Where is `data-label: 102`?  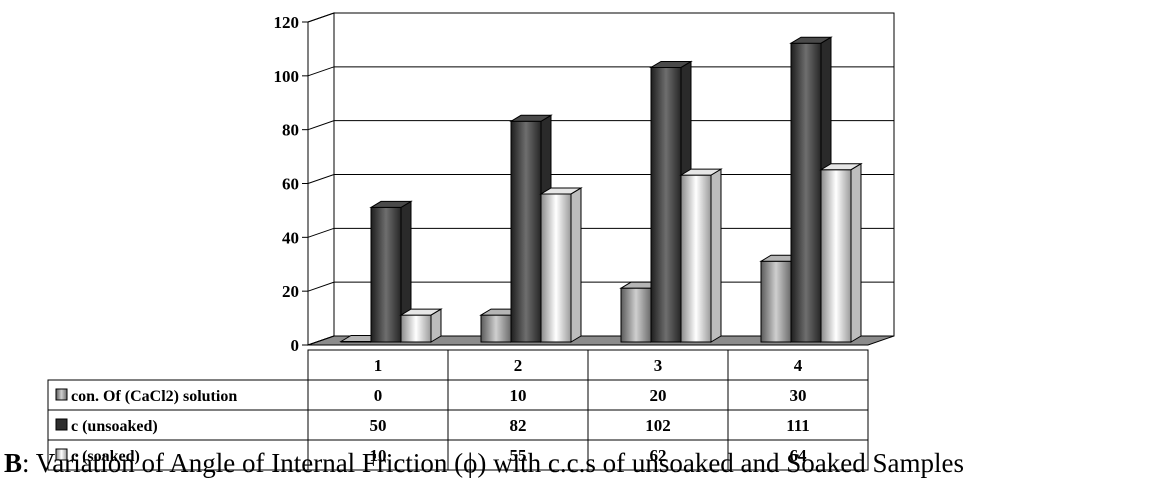 data-label: 102 is located at coordinates (658, 425).